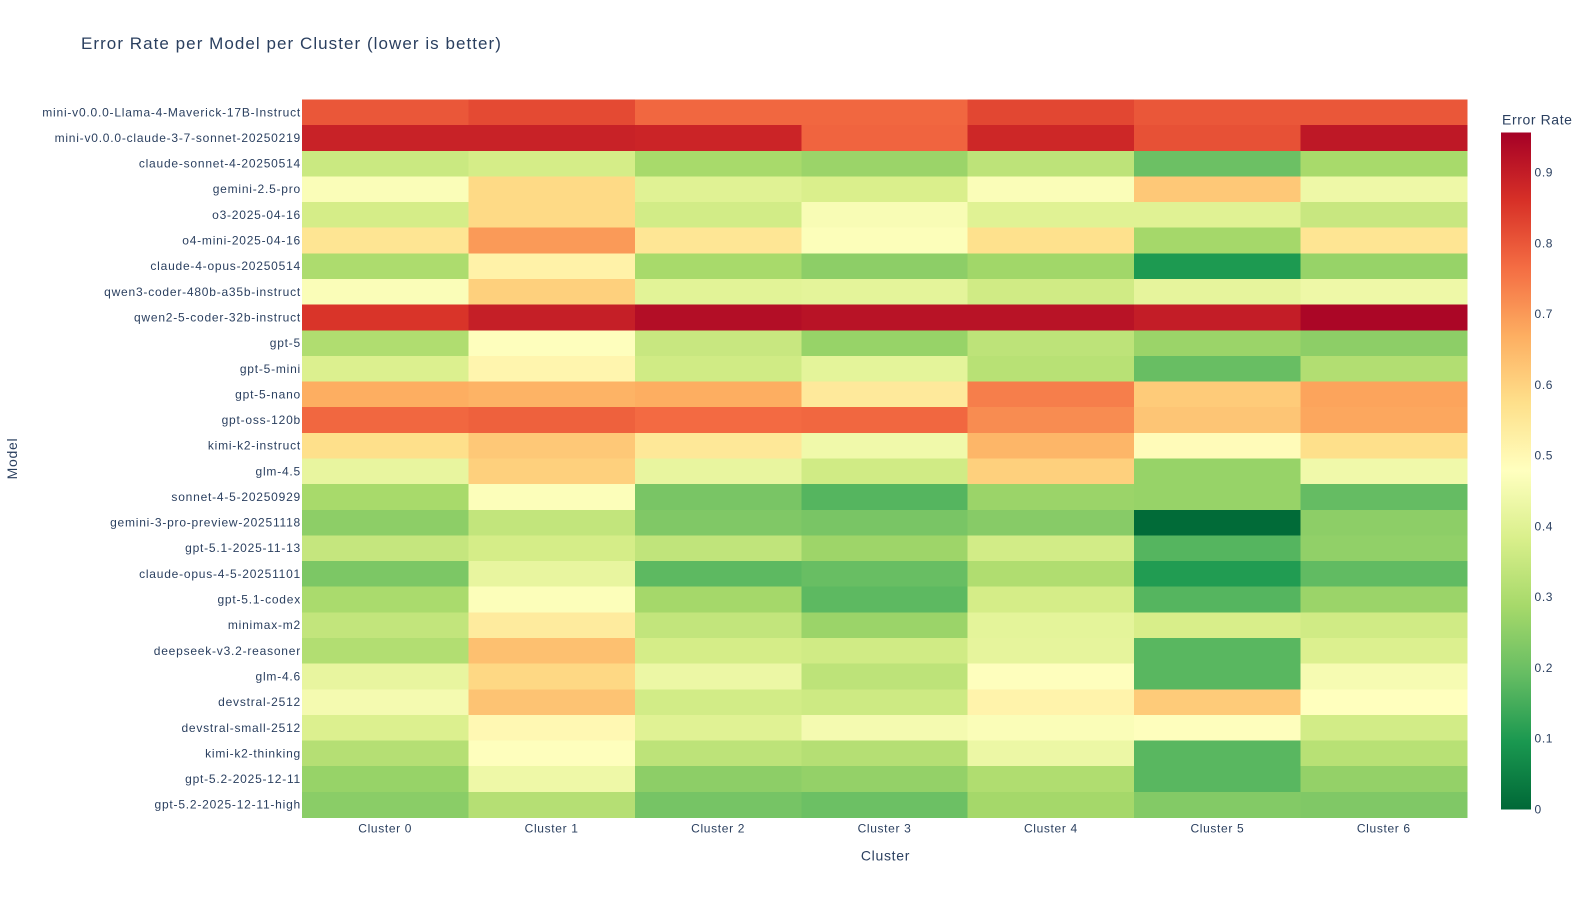 This screenshot has width=1596, height=905. Describe the element at coordinates (261, 420) in the screenshot. I see `svg-text: gpt-oss-120b` at that location.